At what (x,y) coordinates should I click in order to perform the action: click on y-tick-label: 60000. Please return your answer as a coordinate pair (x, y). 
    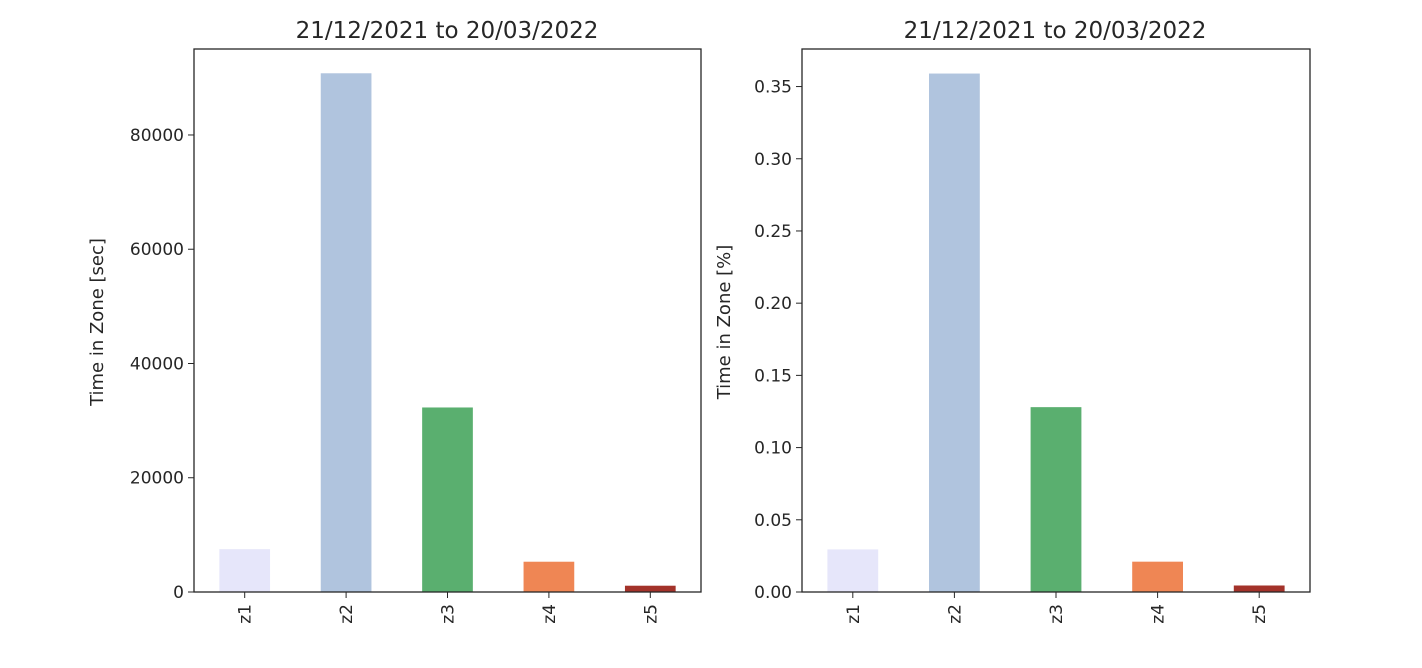
    Looking at the image, I should click on (157, 250).